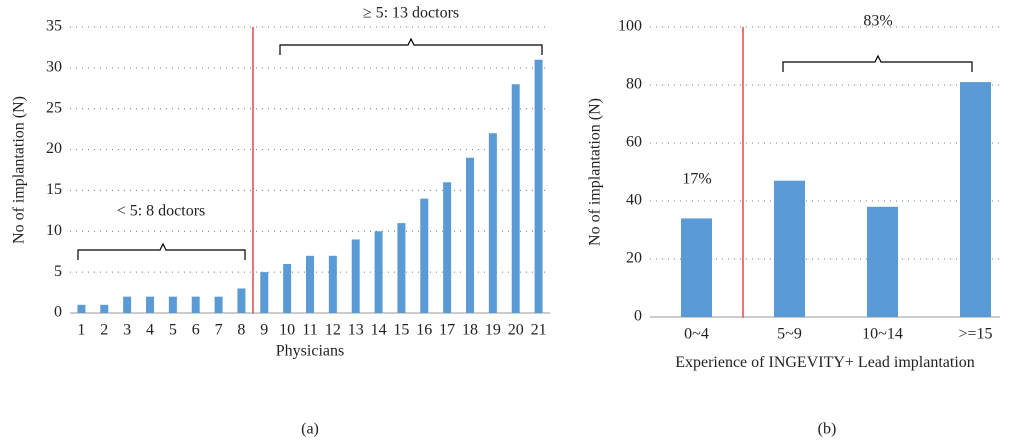 The width and height of the screenshot is (1015, 443). Describe the element at coordinates (161, 211) in the screenshot. I see `annotation: < 5: 8 doctors` at that location.